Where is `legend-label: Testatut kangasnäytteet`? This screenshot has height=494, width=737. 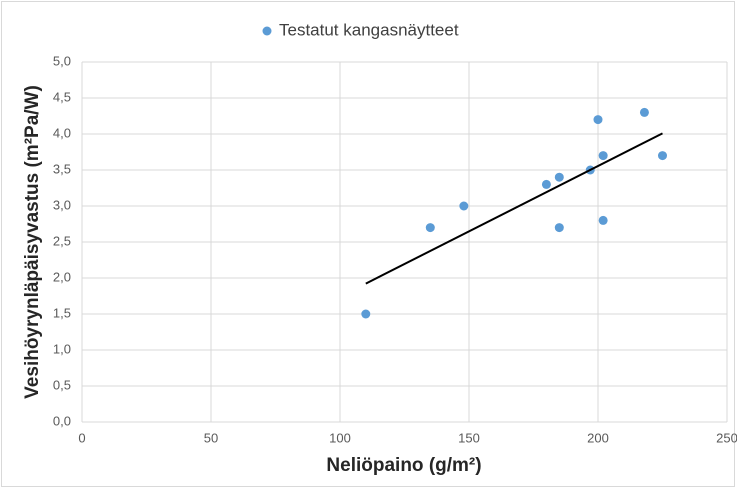
legend-label: Testatut kangasnäytteet is located at coordinates (369, 29).